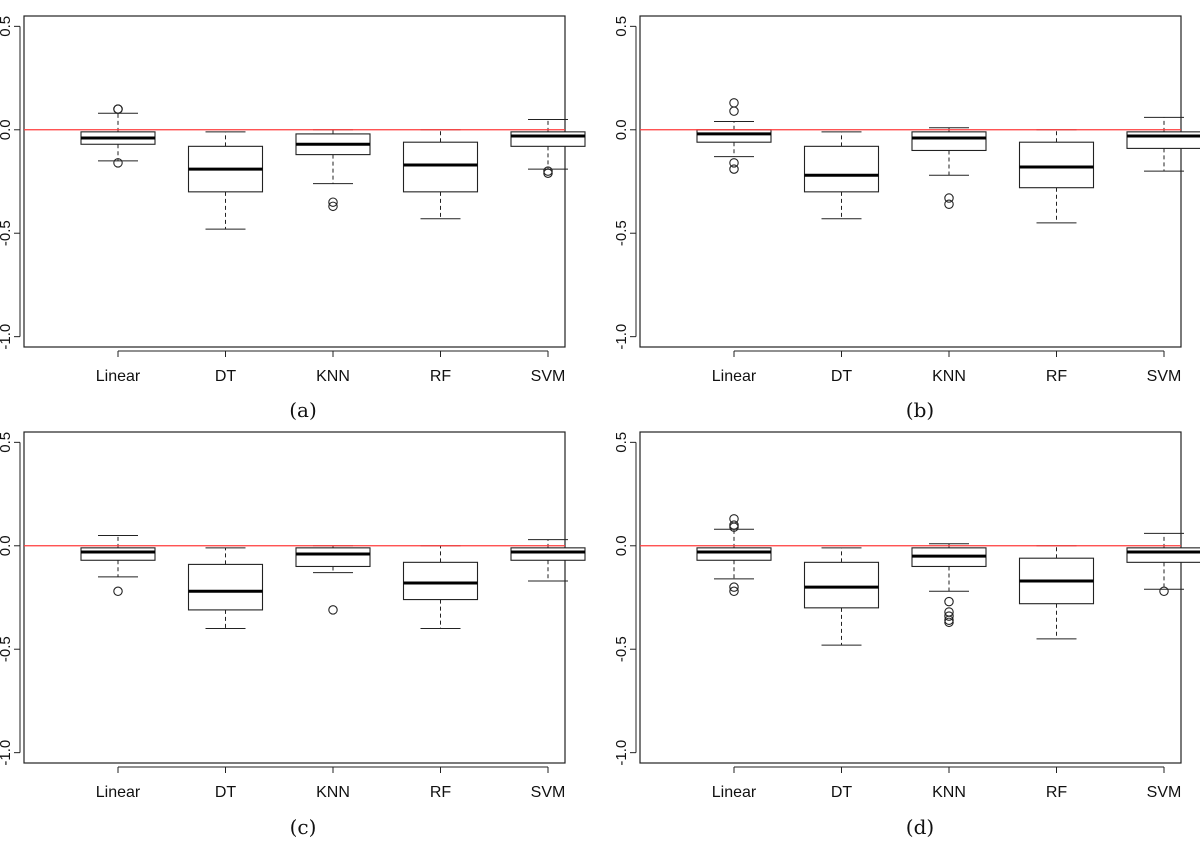 This screenshot has height=849, width=1200. What do you see at coordinates (920, 410) in the screenshot?
I see `panel-caption: (b)` at bounding box center [920, 410].